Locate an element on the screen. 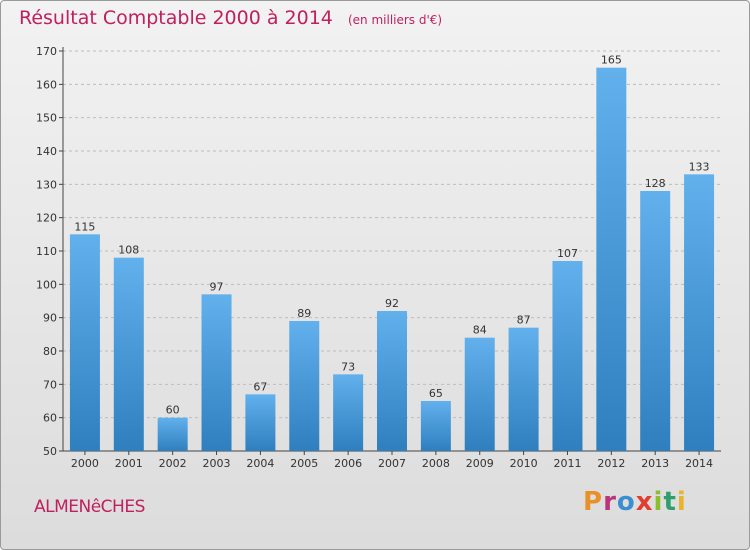 This screenshot has height=550, width=750. x-tick-label: 2014 is located at coordinates (699, 463).